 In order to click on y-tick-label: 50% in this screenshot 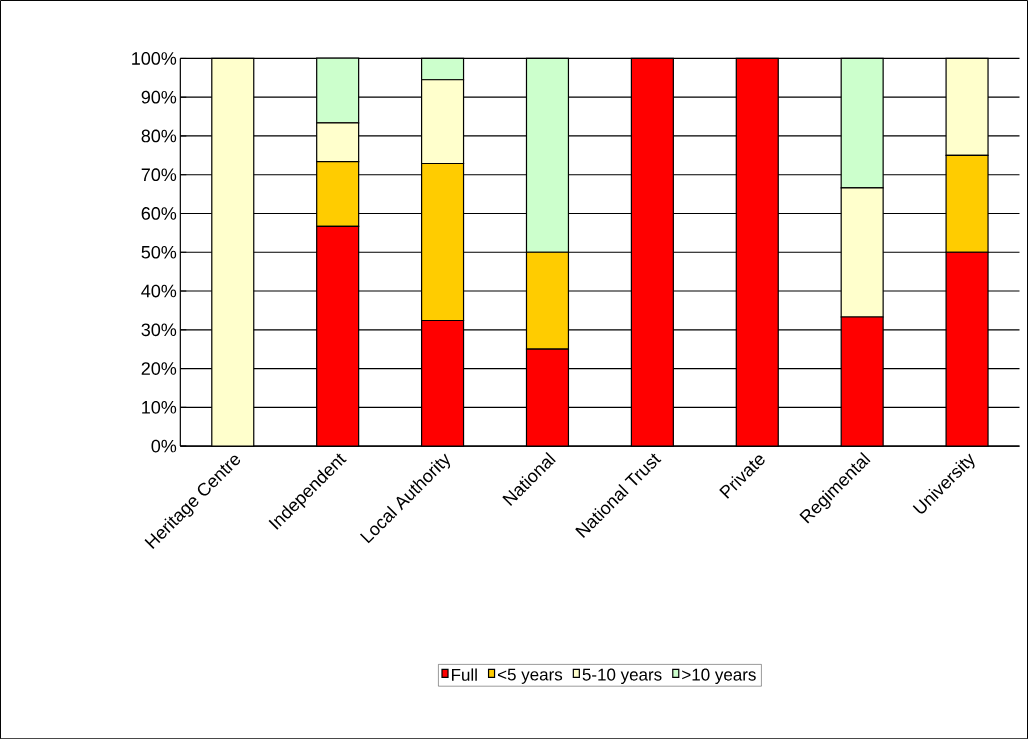, I will do `click(159, 252)`.